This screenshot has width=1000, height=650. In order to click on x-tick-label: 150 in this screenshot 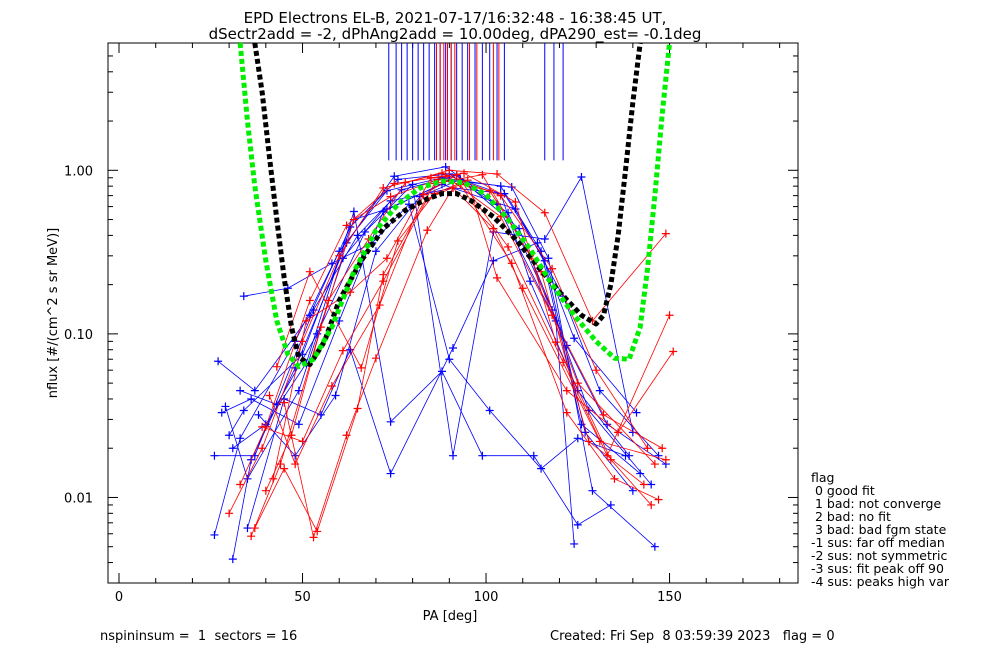, I will do `click(669, 597)`.